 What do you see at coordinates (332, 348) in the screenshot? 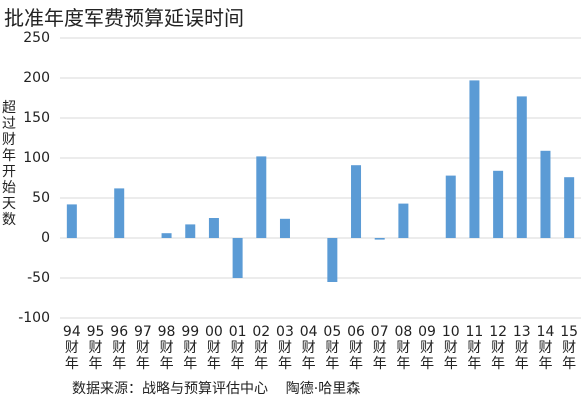
I see `x-tick-label: 05财年` at bounding box center [332, 348].